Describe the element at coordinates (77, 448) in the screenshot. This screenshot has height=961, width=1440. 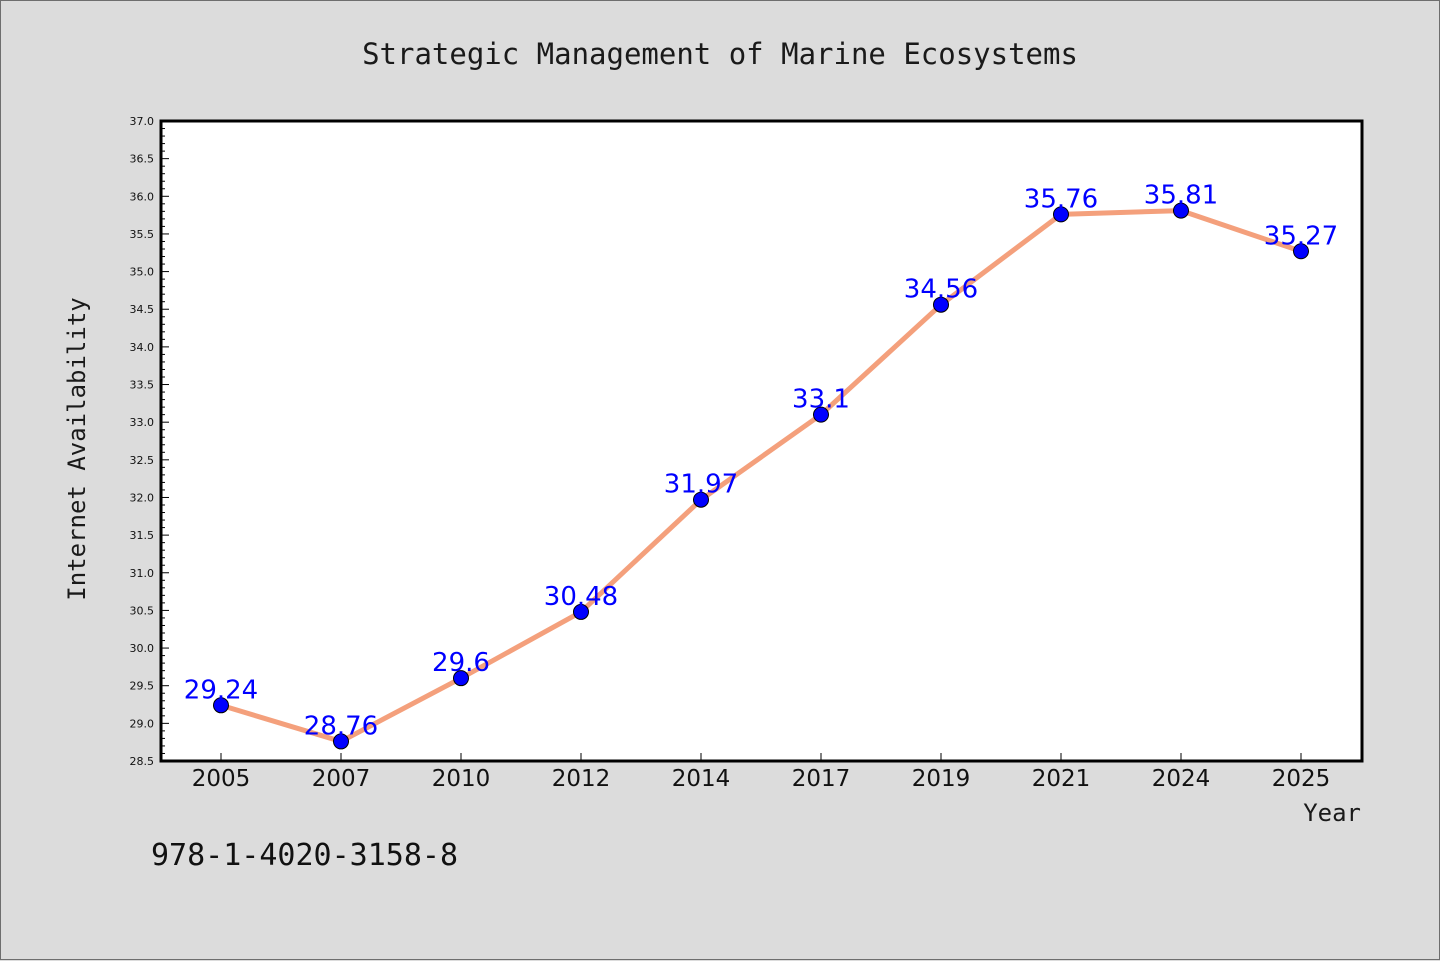
I see `y-axis-label: Internet Availability` at that location.